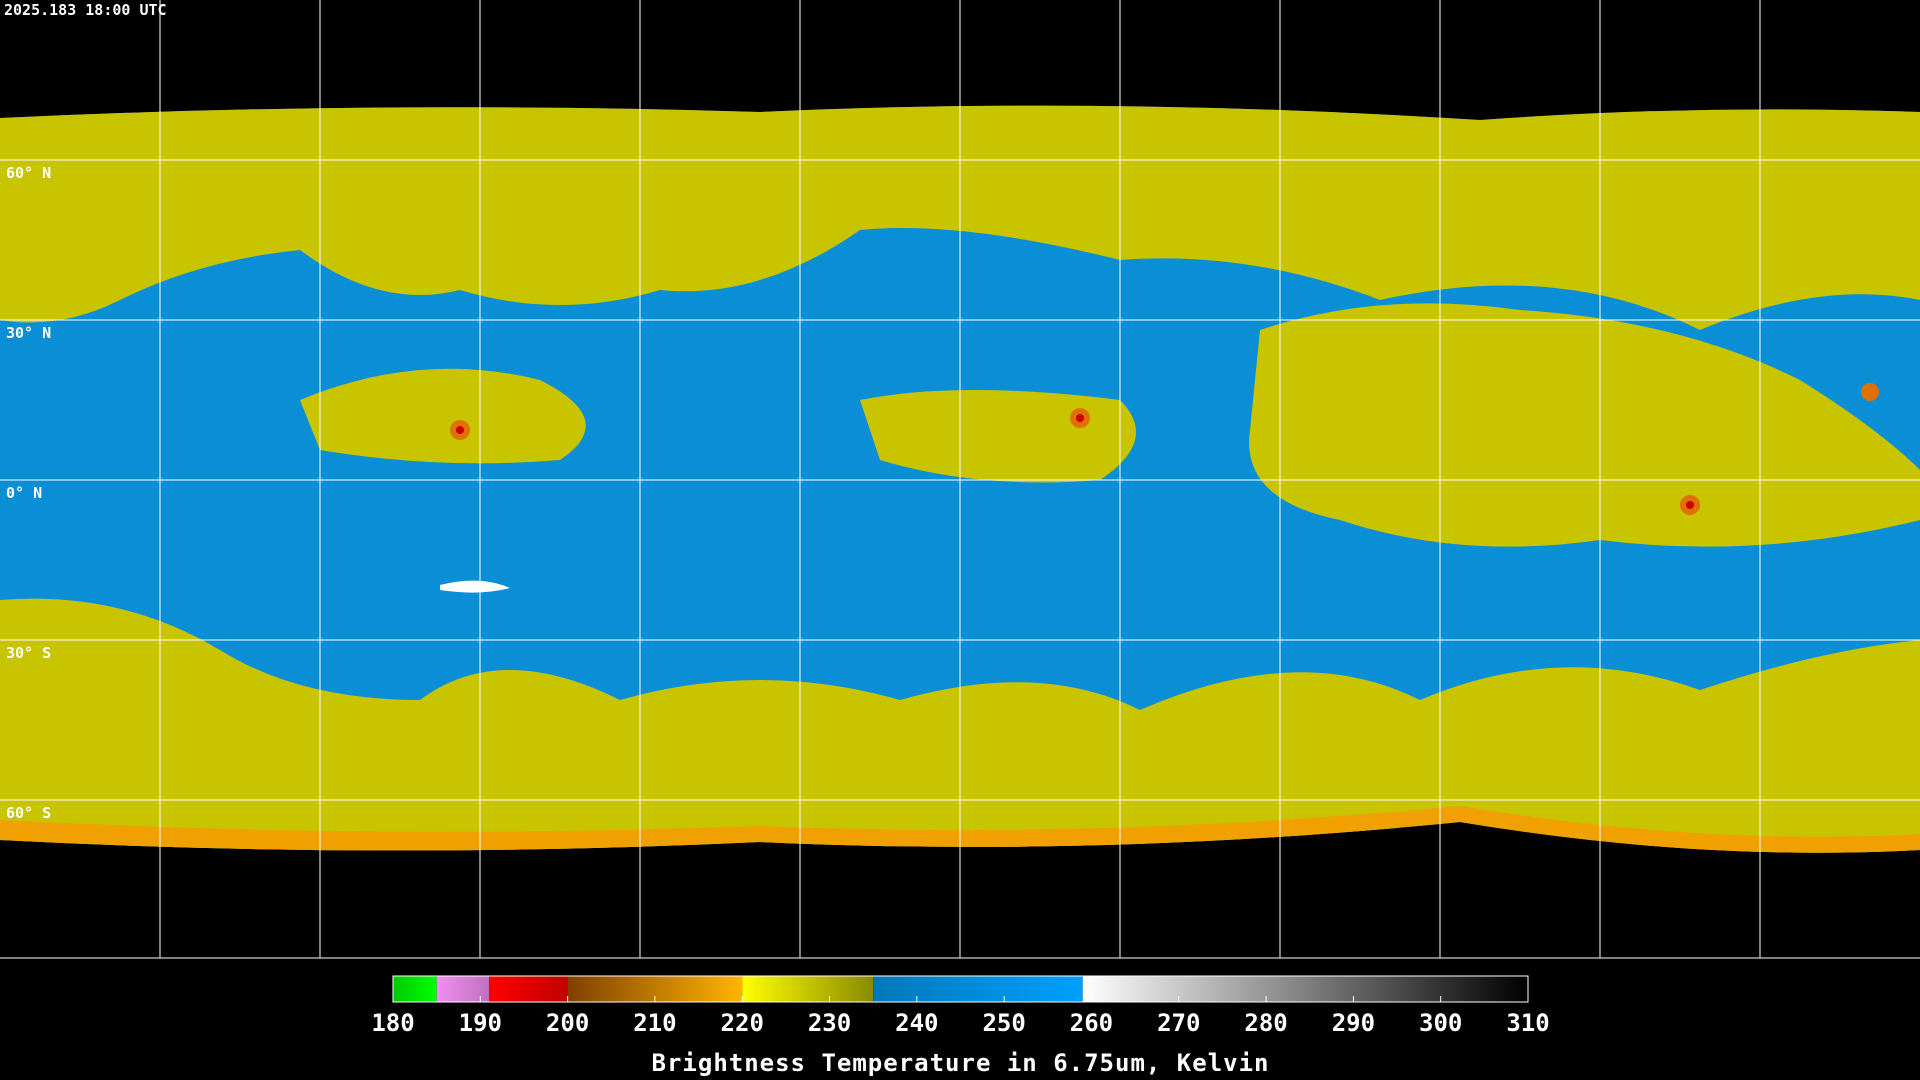 The image size is (1920, 1080). Describe the element at coordinates (654, 1023) in the screenshot. I see `colorbar-tick-label: 210` at that location.